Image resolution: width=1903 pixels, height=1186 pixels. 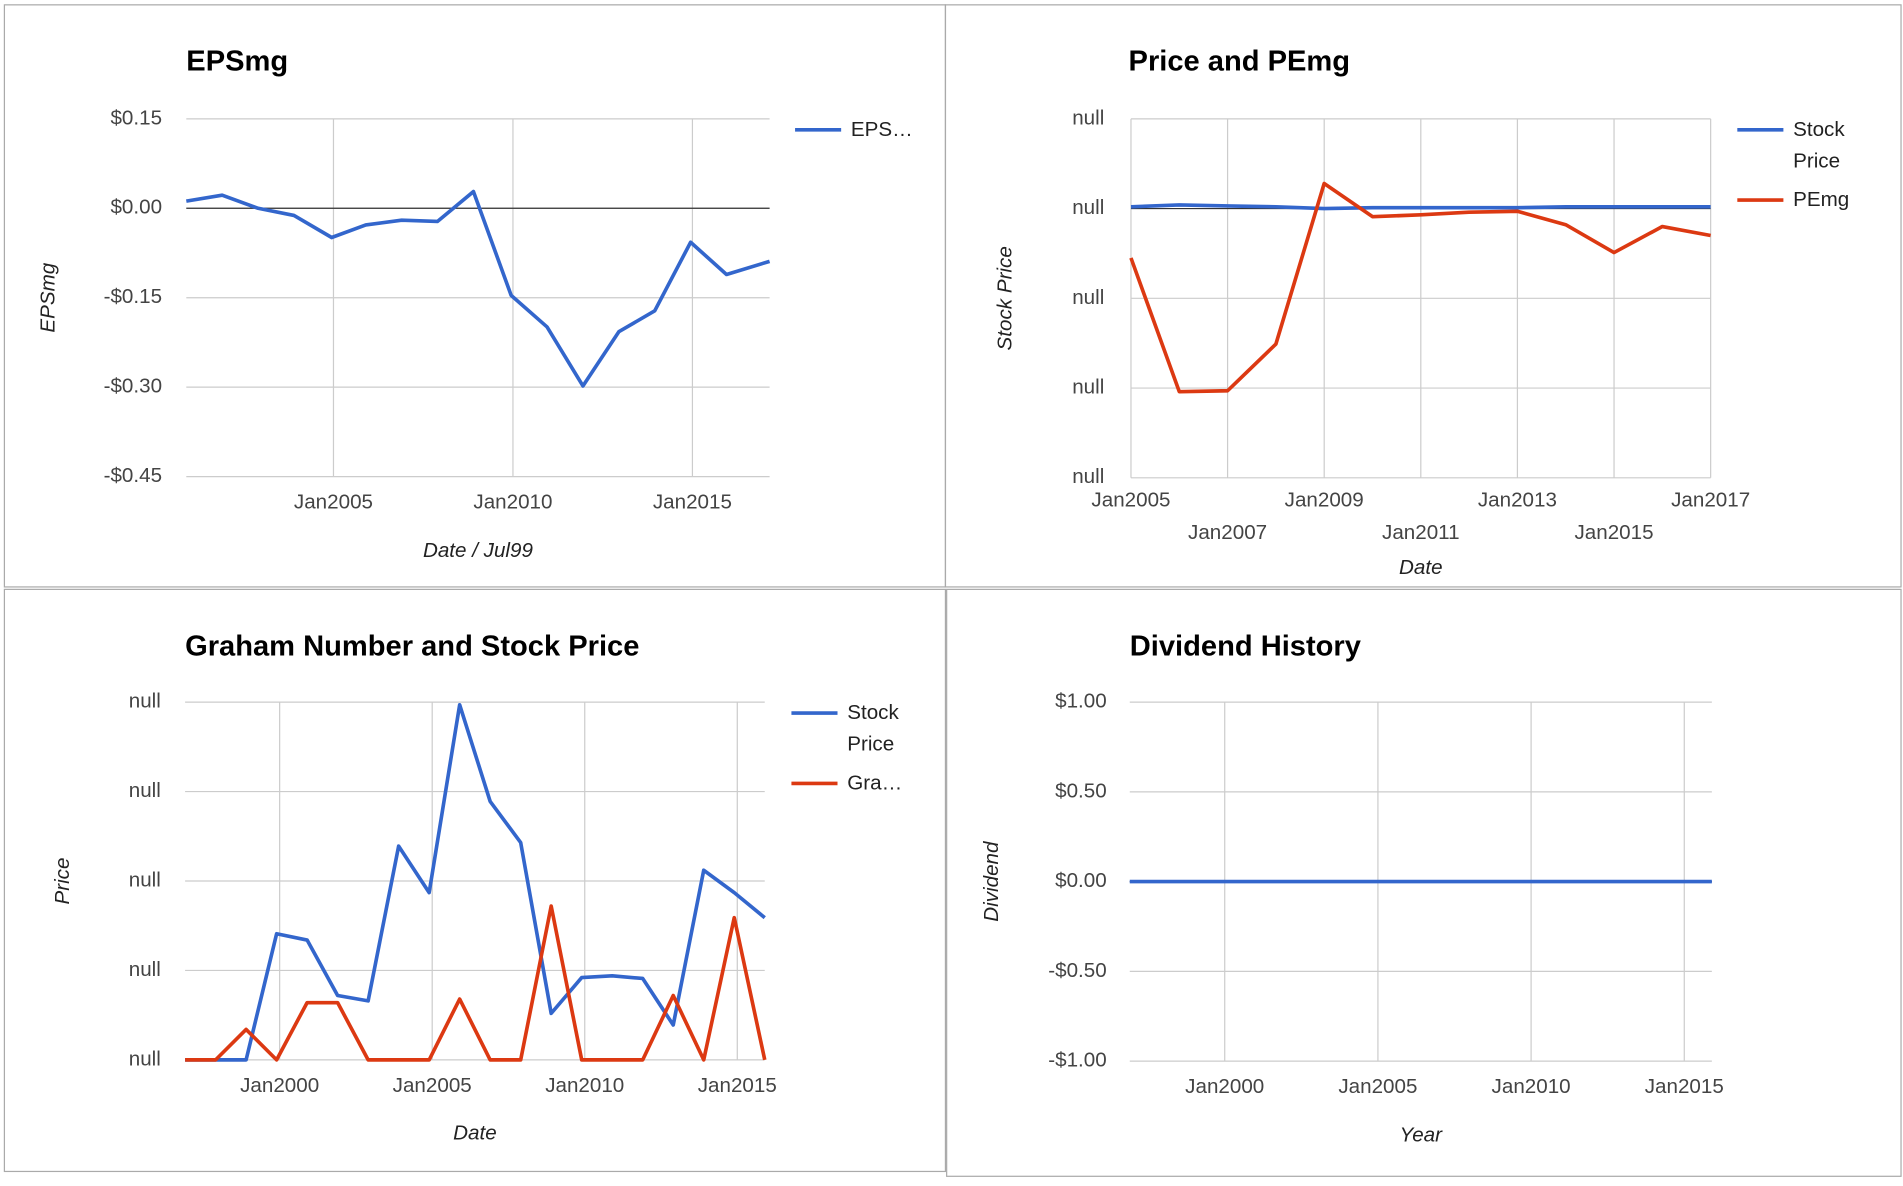 I want to click on chart-title: Price and PEmg, so click(x=1240, y=62).